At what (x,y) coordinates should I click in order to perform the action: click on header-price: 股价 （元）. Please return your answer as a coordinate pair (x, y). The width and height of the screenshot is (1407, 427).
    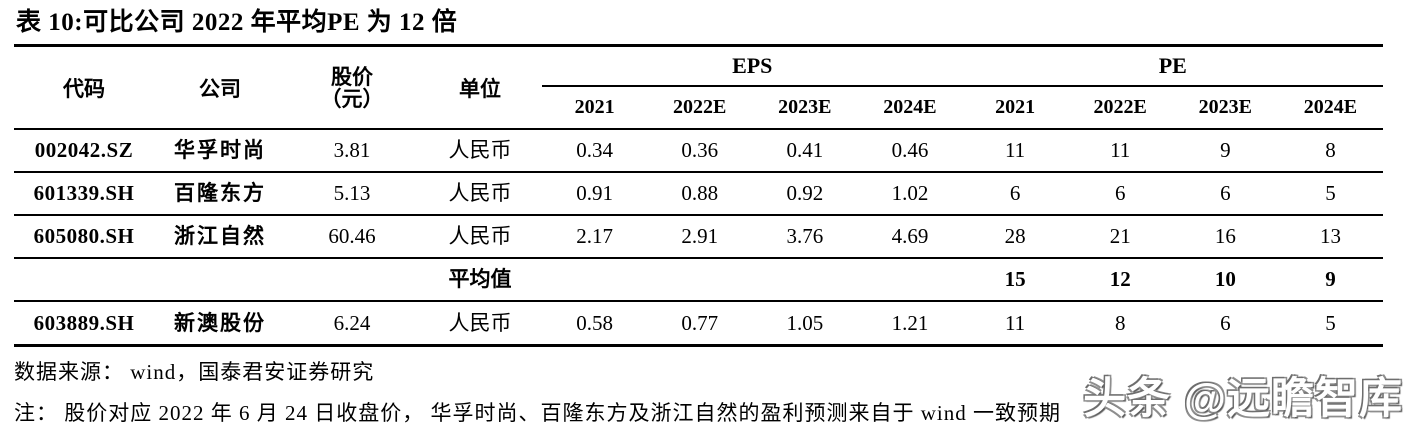
    Looking at the image, I should click on (352, 87).